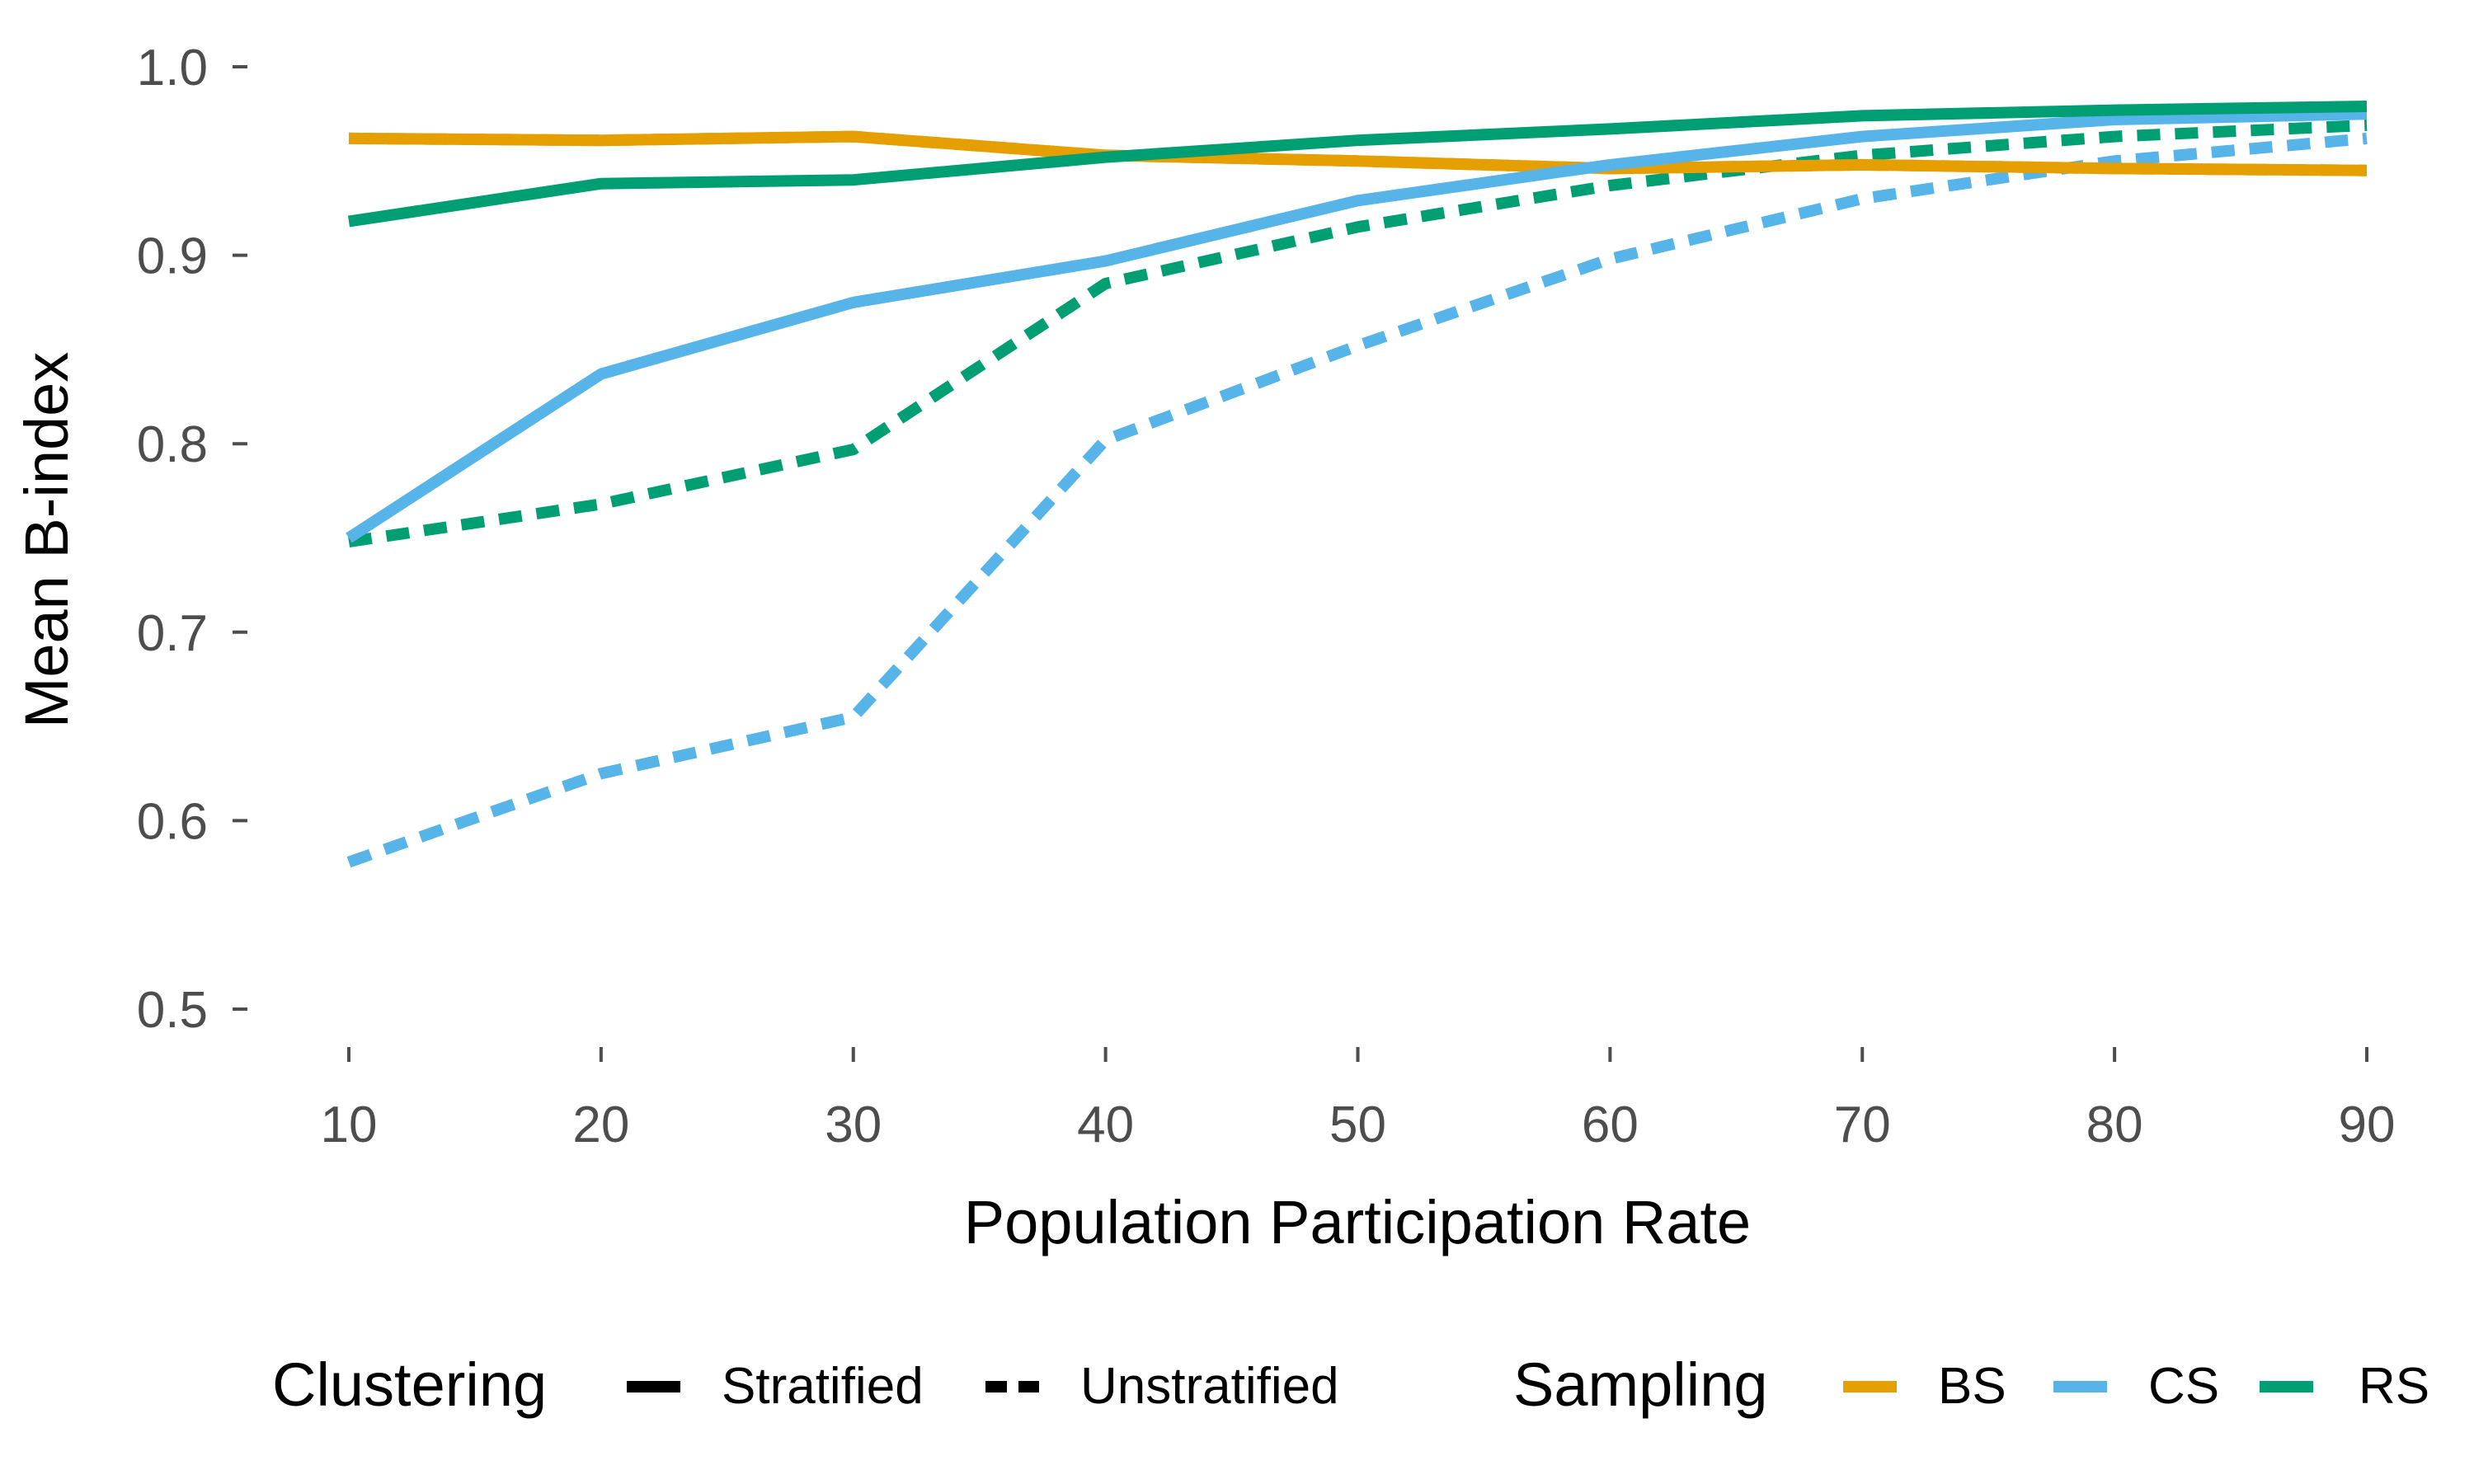 The width and height of the screenshot is (2474, 1484). I want to click on x-tick-label: 80, so click(2114, 1125).